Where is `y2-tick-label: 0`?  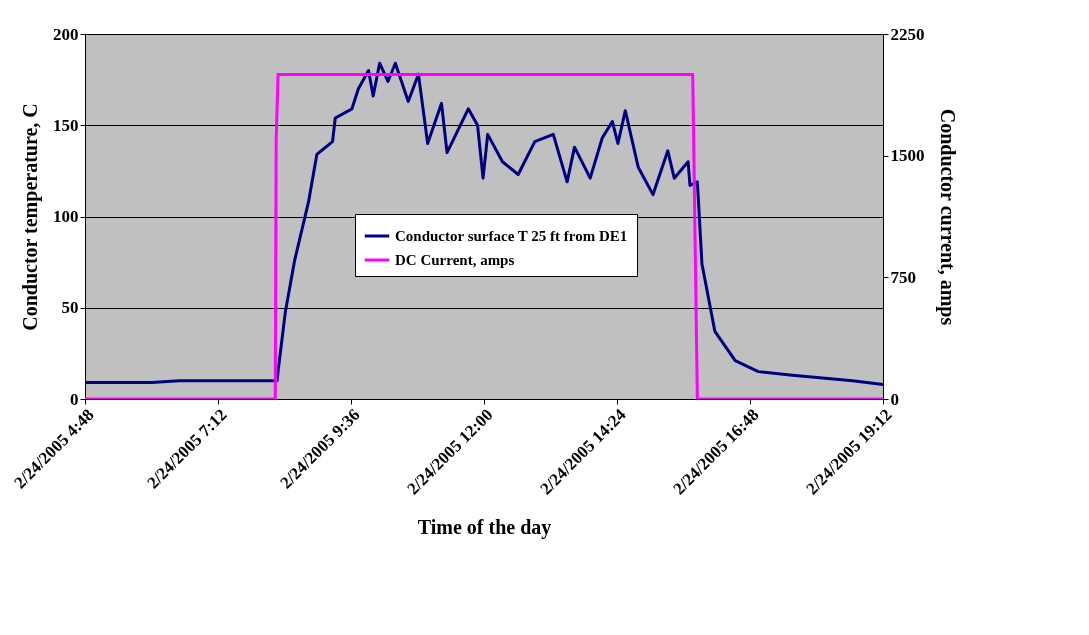 y2-tick-label: 0 is located at coordinates (894, 399).